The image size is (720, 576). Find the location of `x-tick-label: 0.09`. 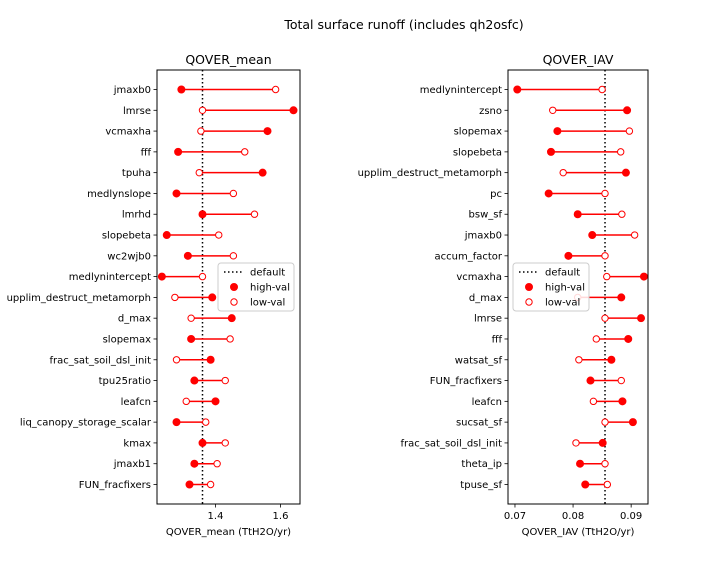

x-tick-label: 0.09 is located at coordinates (631, 516).